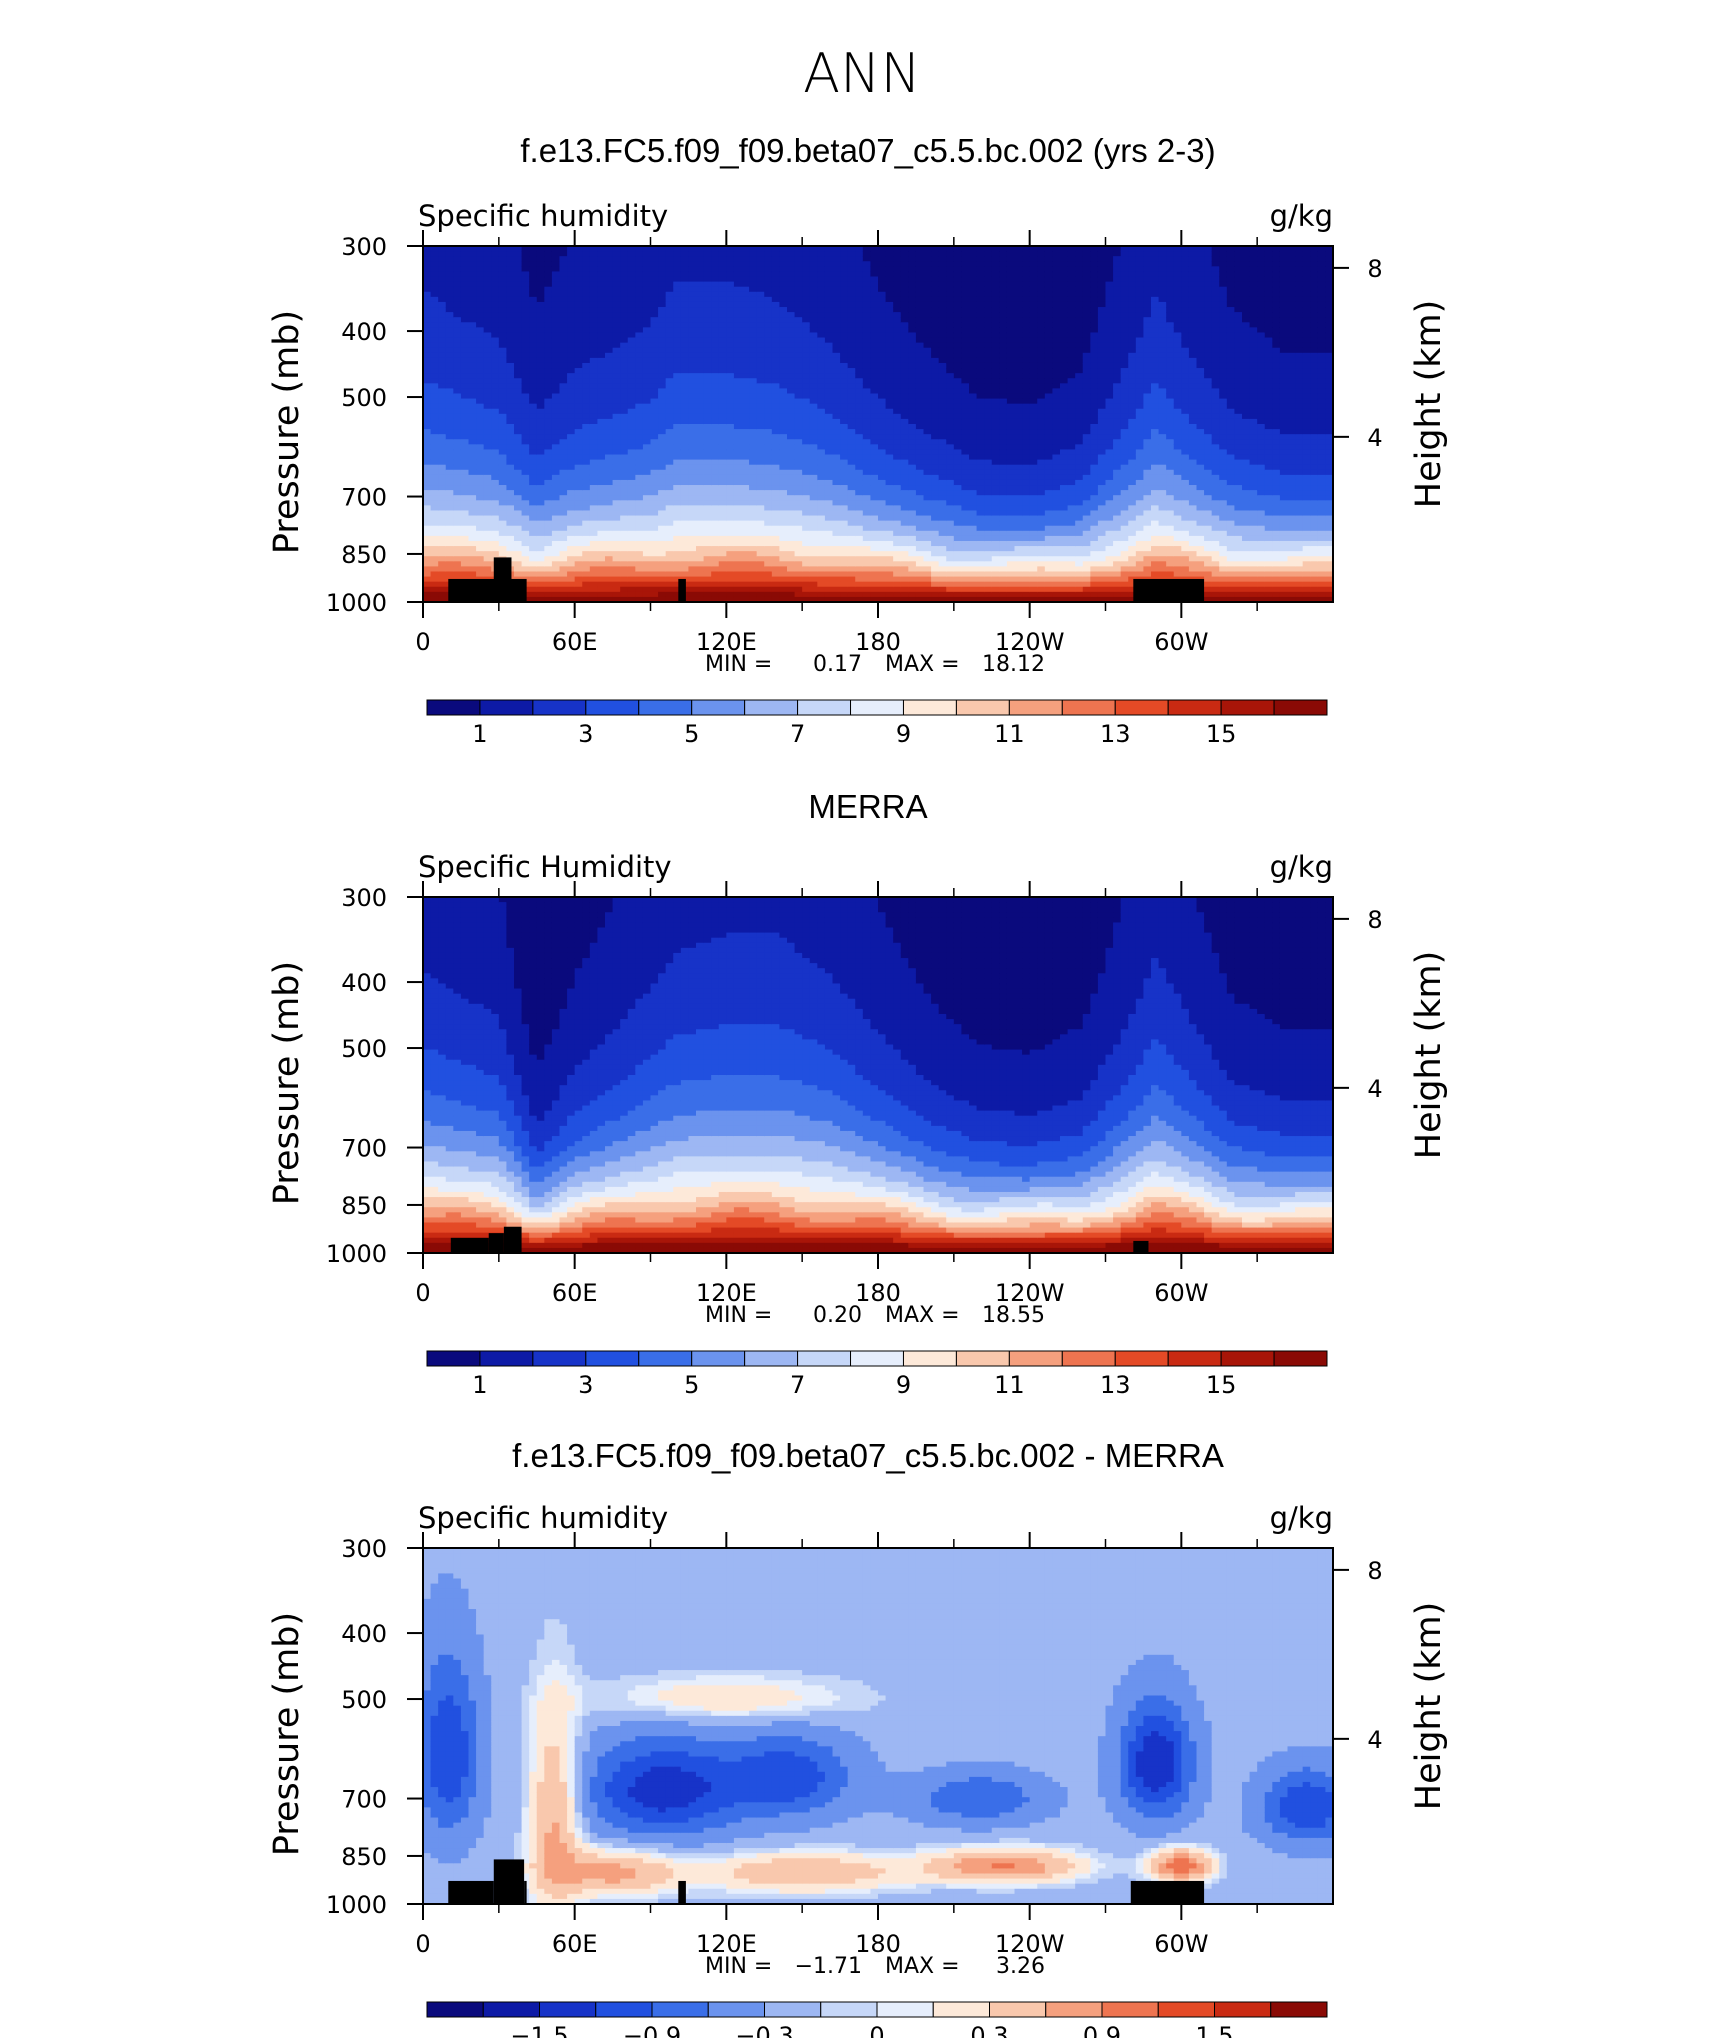 The width and height of the screenshot is (1710, 2038). Describe the element at coordinates (539, 2030) in the screenshot. I see `colorbar-label: −1.5` at that location.